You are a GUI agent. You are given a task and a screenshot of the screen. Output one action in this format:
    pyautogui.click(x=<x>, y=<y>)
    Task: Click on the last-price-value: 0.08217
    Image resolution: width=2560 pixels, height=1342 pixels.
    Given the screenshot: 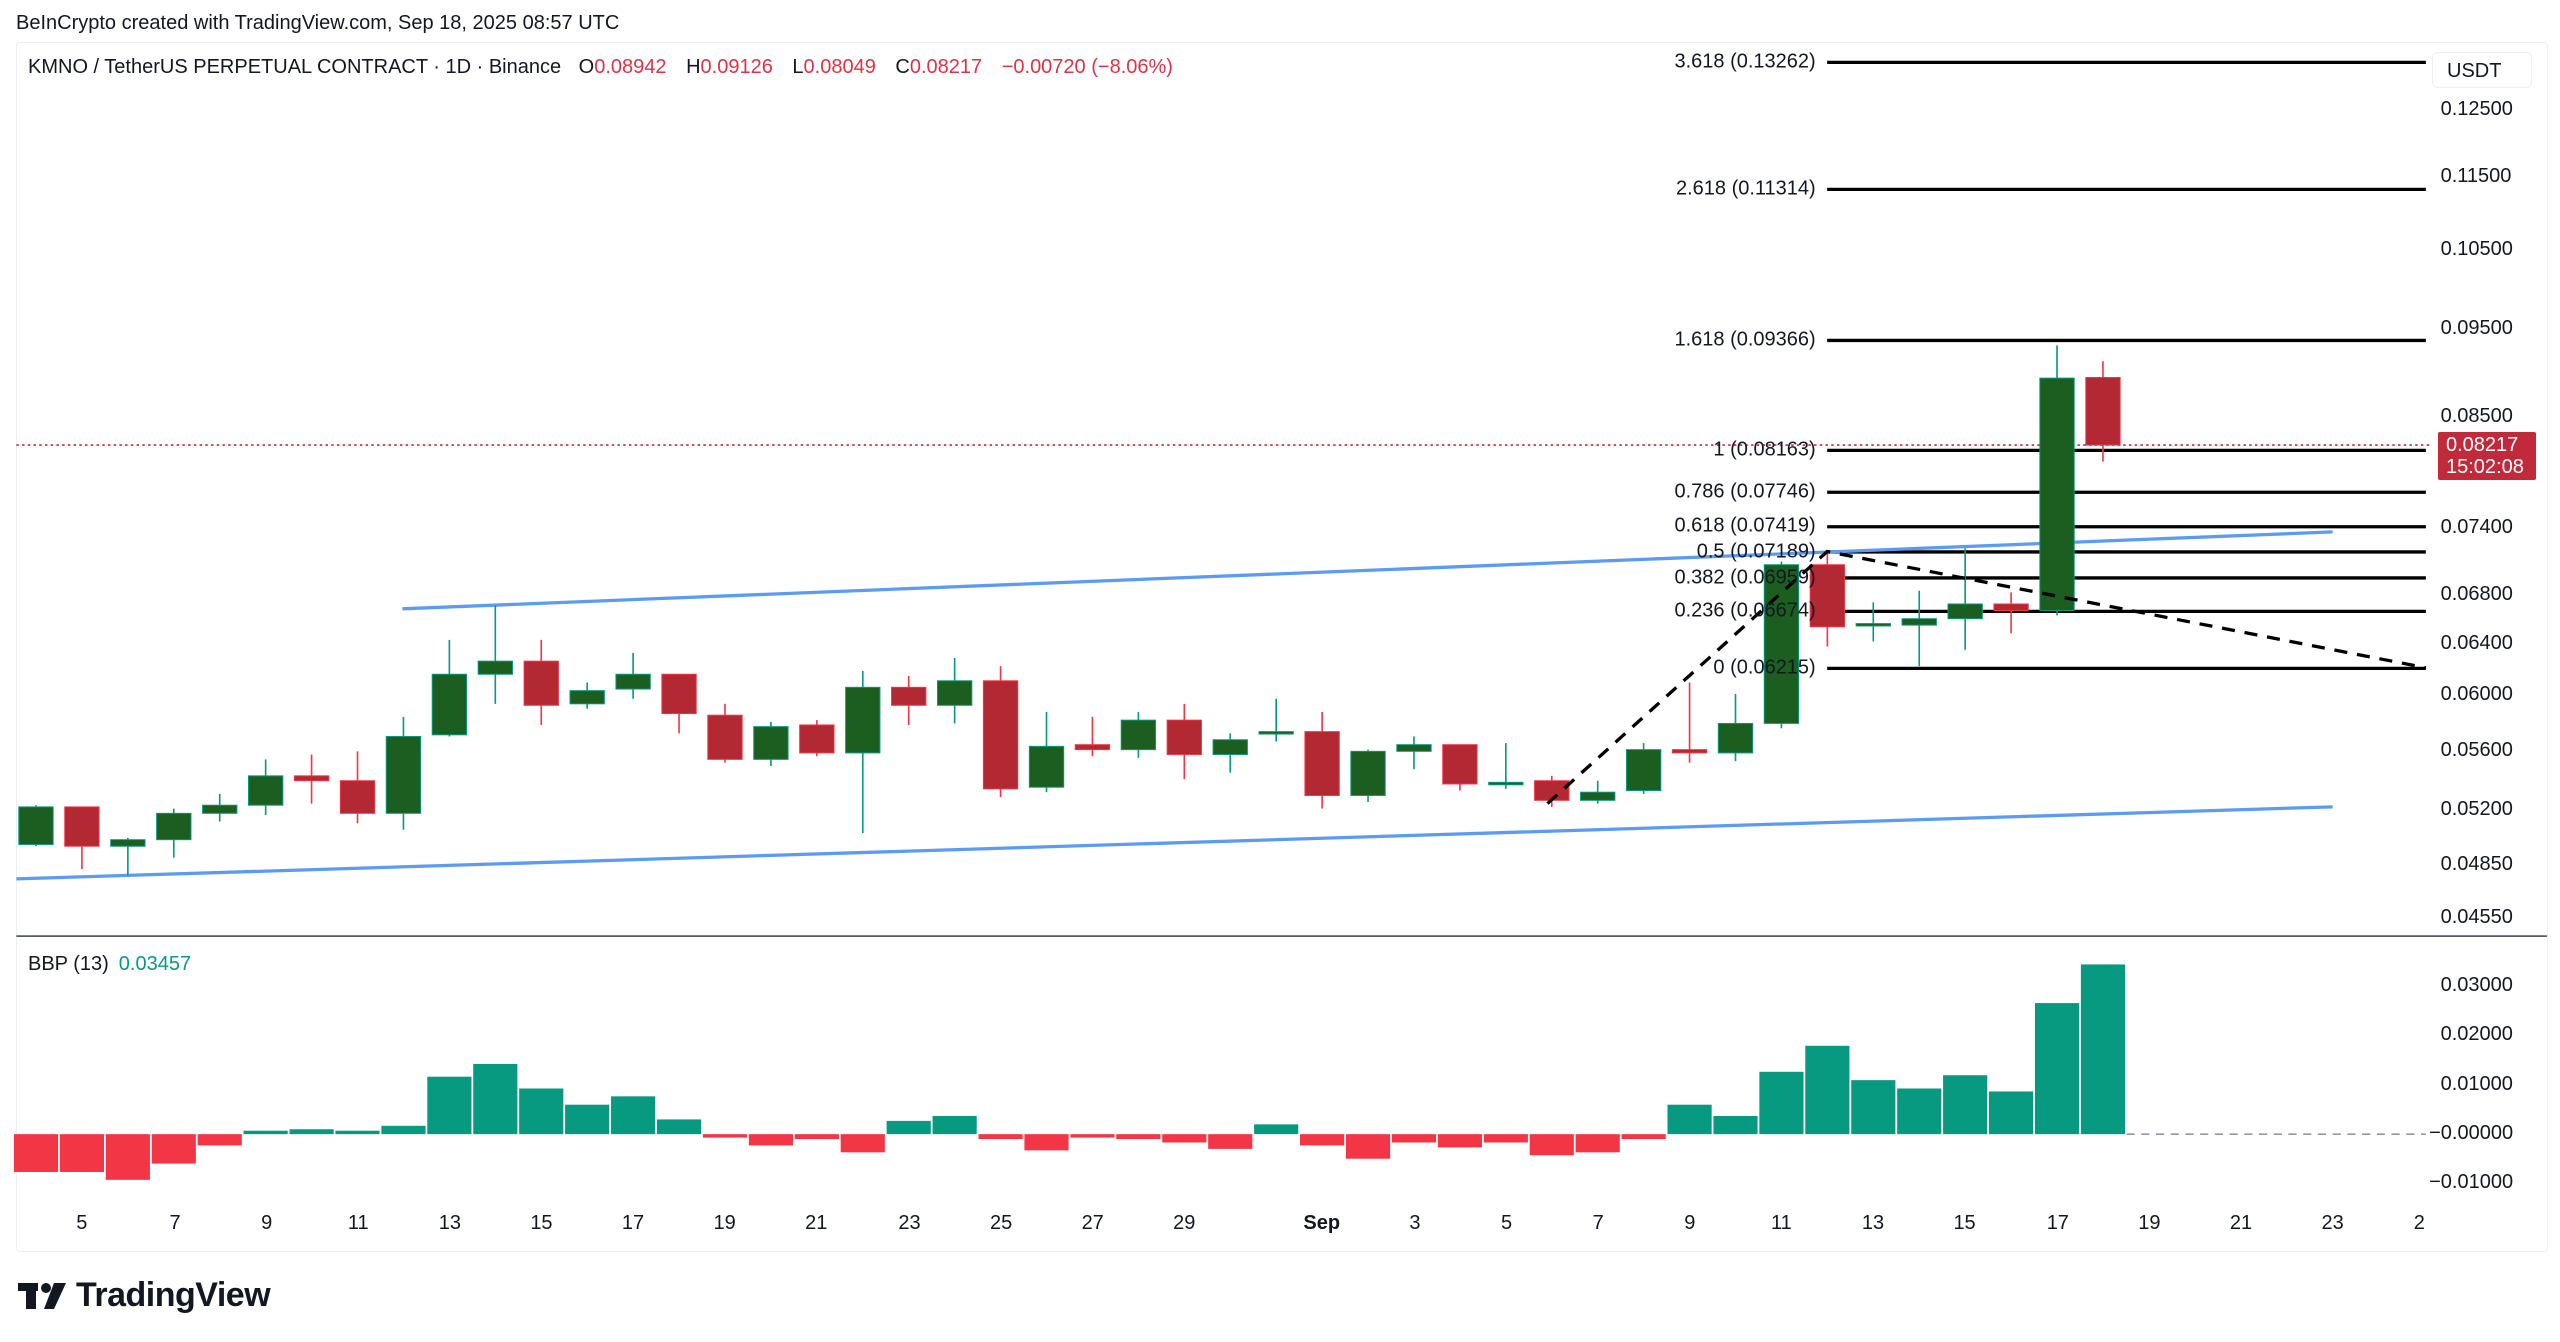 What is the action you would take?
    pyautogui.click(x=2482, y=445)
    